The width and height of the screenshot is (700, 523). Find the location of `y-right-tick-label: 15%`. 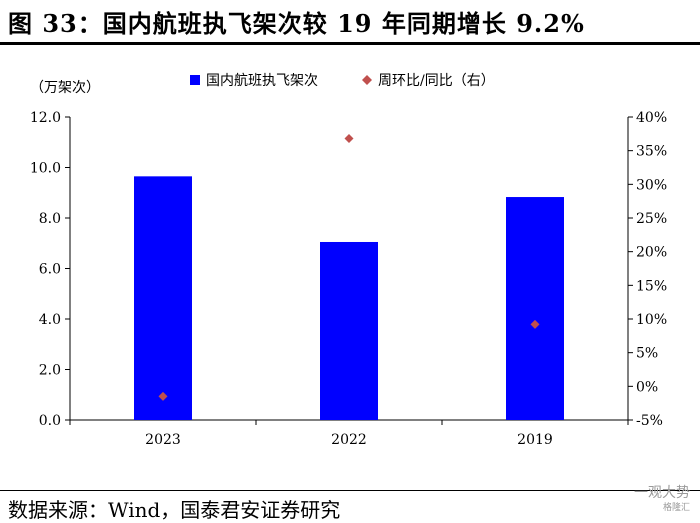

y-right-tick-label: 15% is located at coordinates (651, 286).